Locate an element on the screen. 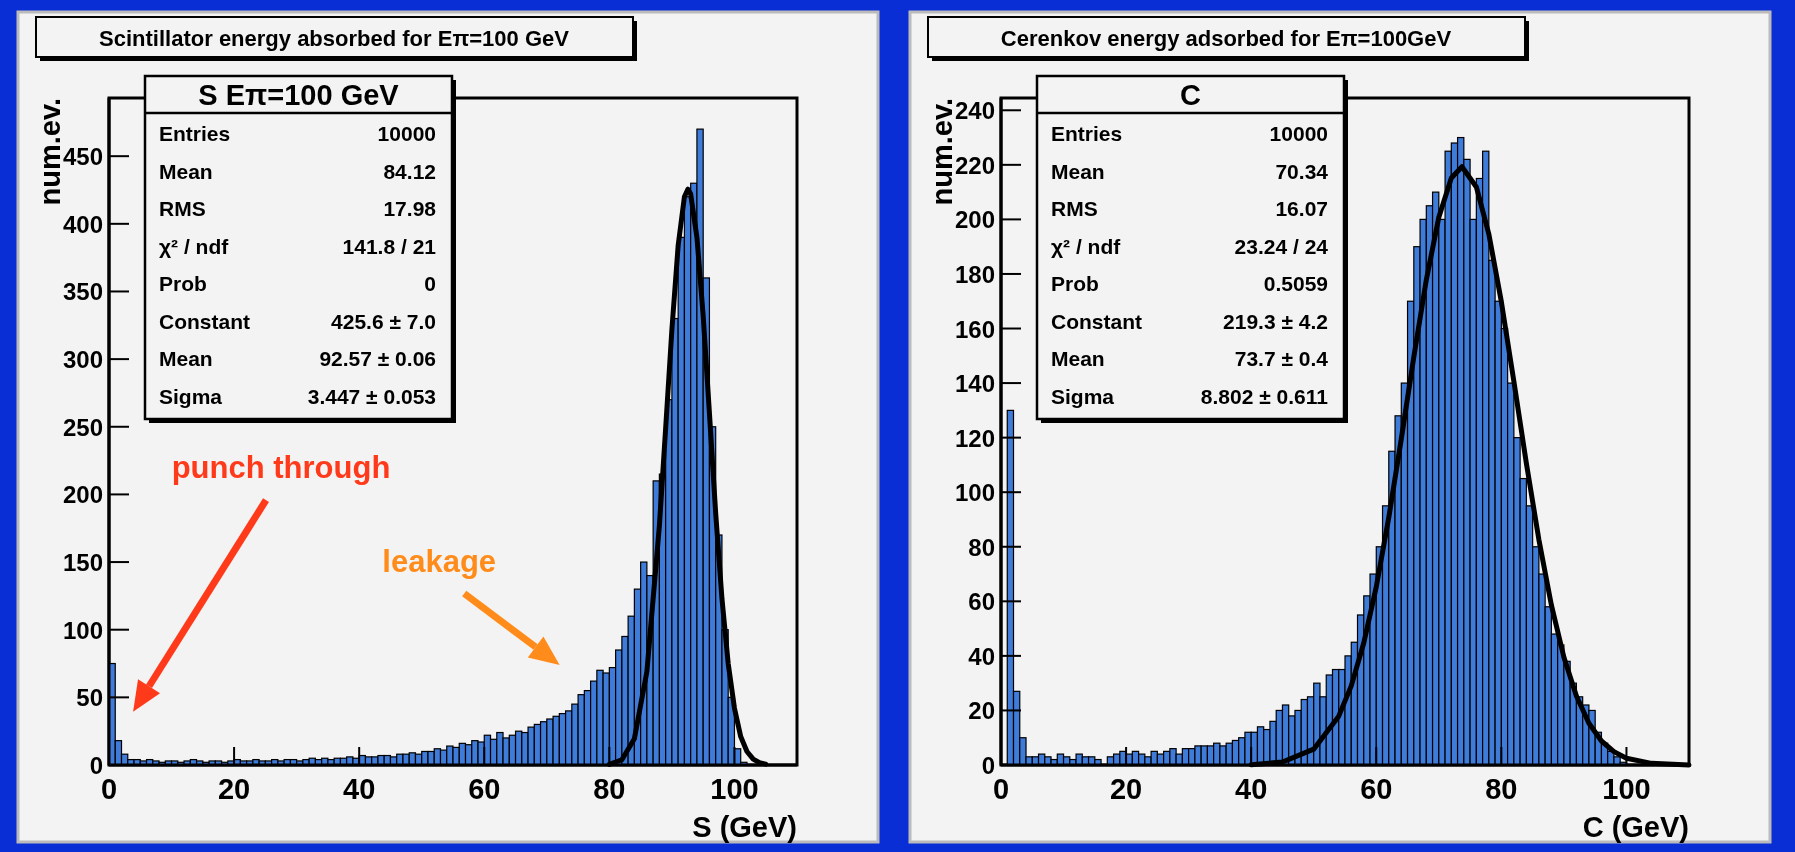  annotation: 141.8 / 21 is located at coordinates (389, 246).